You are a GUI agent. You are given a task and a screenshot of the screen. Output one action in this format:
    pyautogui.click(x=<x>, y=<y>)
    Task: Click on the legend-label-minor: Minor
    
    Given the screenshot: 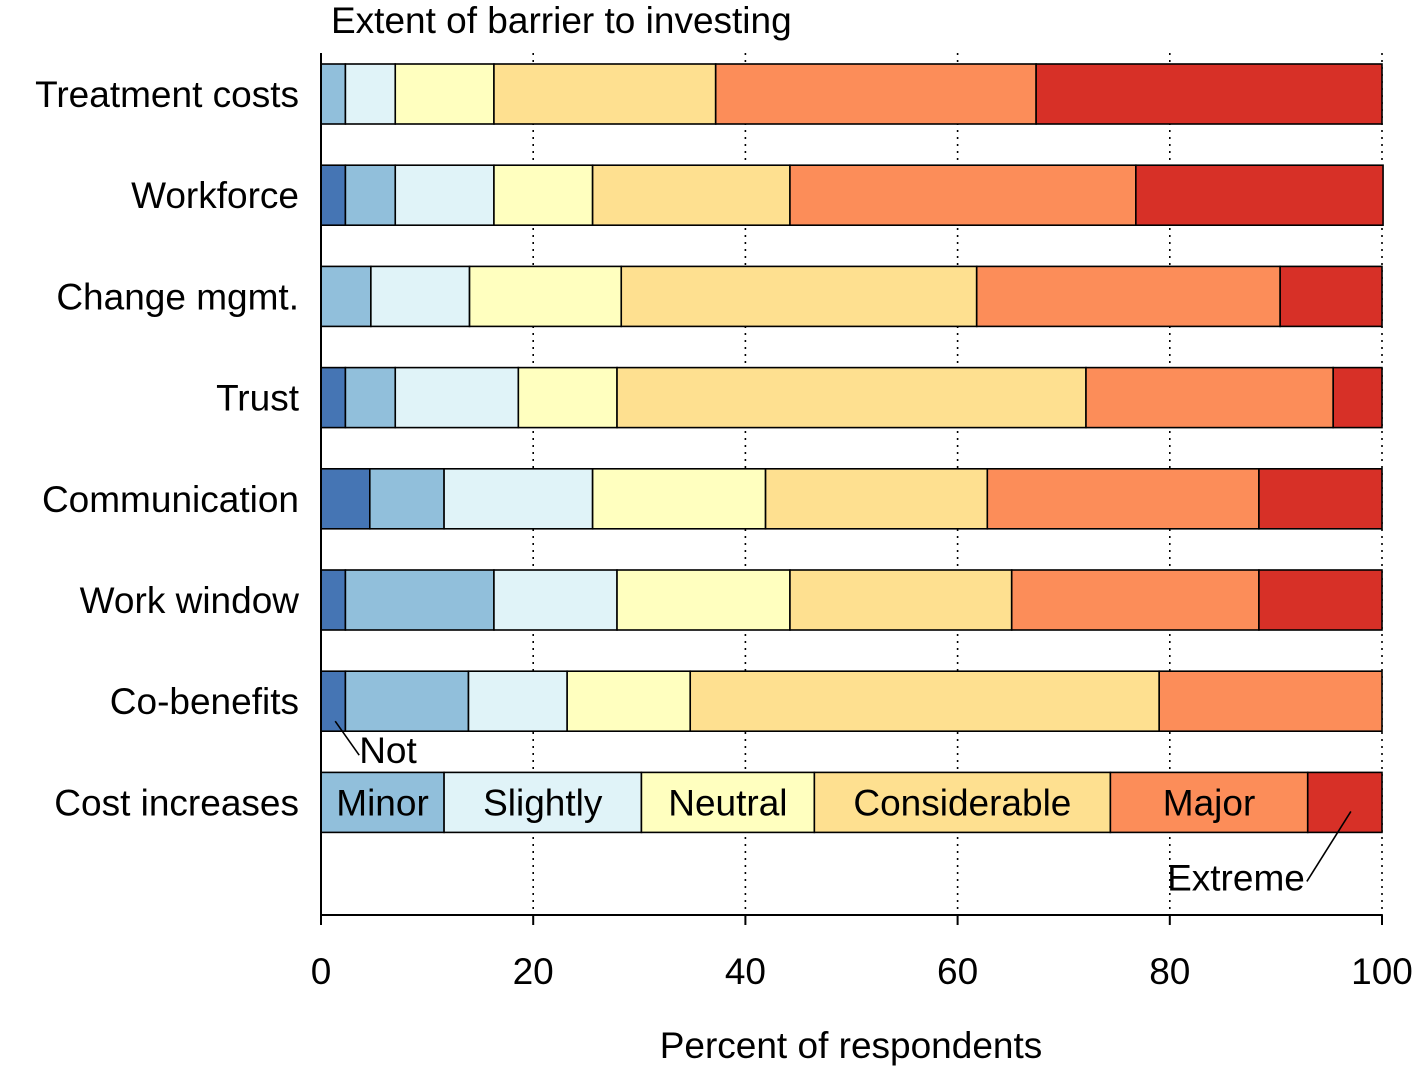 What is the action you would take?
    pyautogui.click(x=382, y=802)
    